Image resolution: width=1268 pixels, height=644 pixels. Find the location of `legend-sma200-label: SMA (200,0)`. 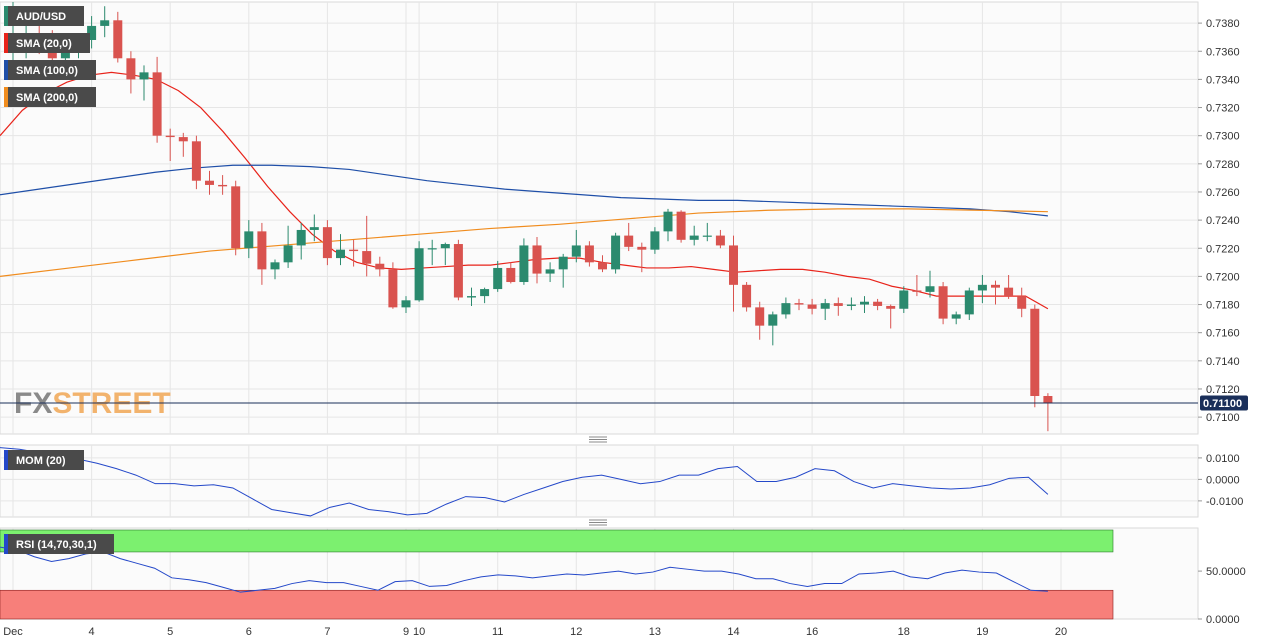

legend-sma200-label: SMA (200,0) is located at coordinates (47, 98).